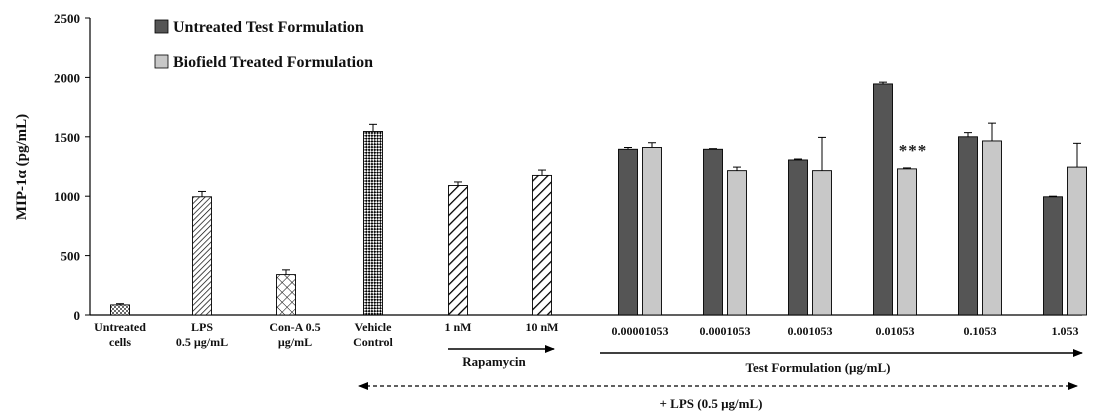 This screenshot has height=417, width=1095. Describe the element at coordinates (895, 331) in the screenshot. I see `x-tick-label: 0.01053` at that location.